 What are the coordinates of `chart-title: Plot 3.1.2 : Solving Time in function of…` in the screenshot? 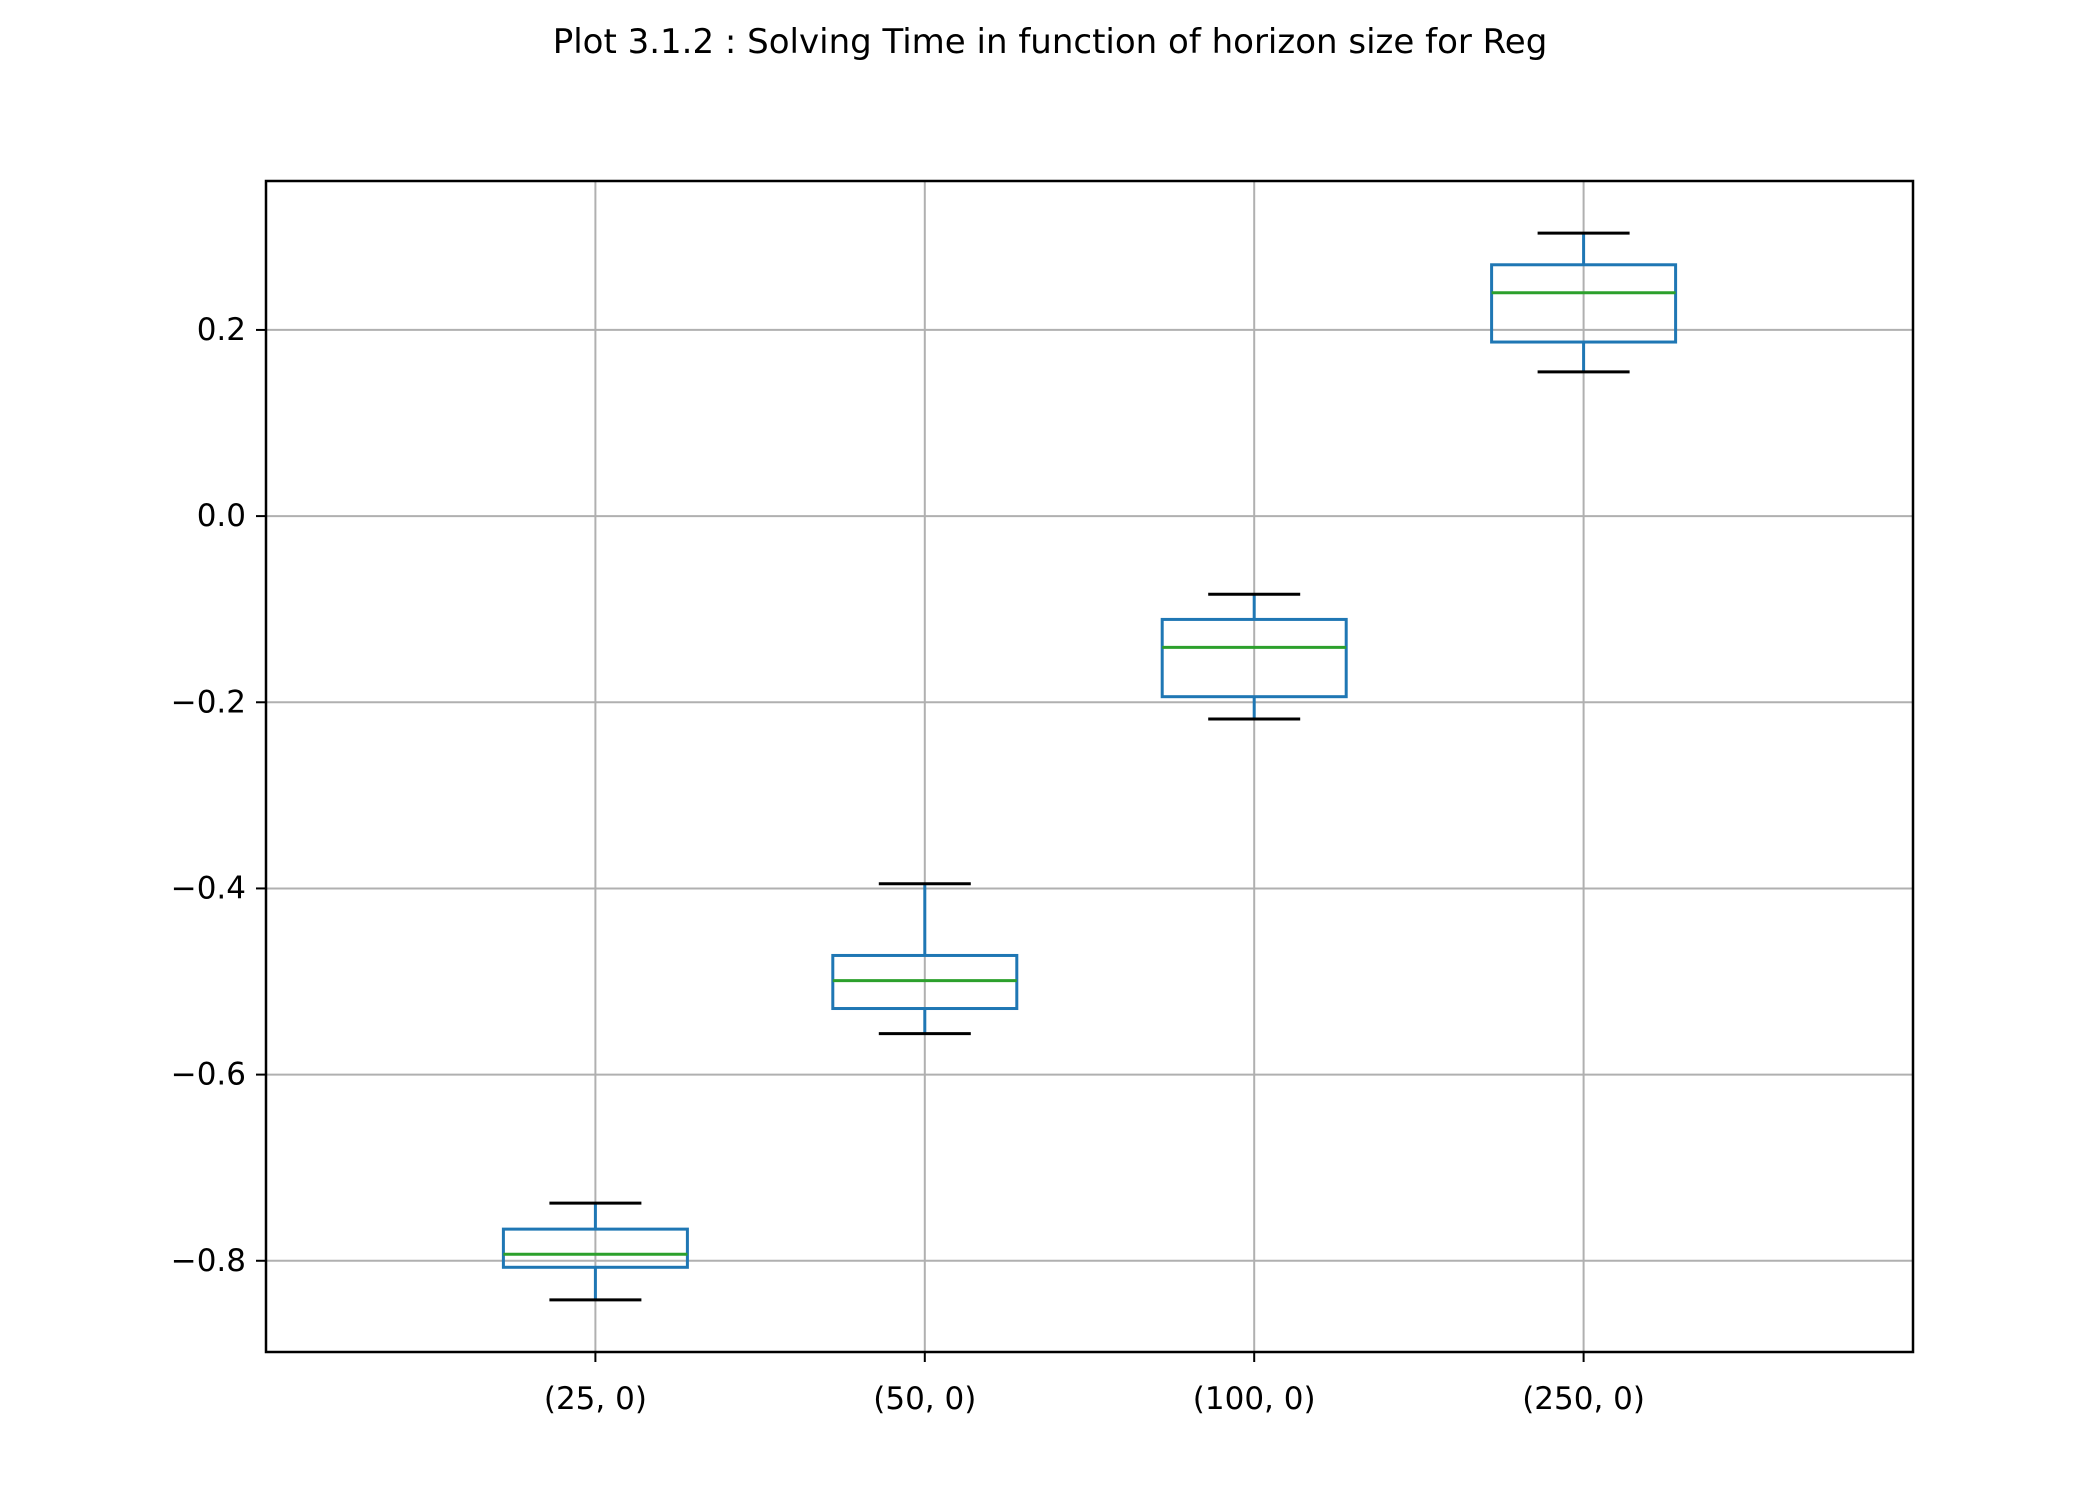 It's located at (1050, 42).